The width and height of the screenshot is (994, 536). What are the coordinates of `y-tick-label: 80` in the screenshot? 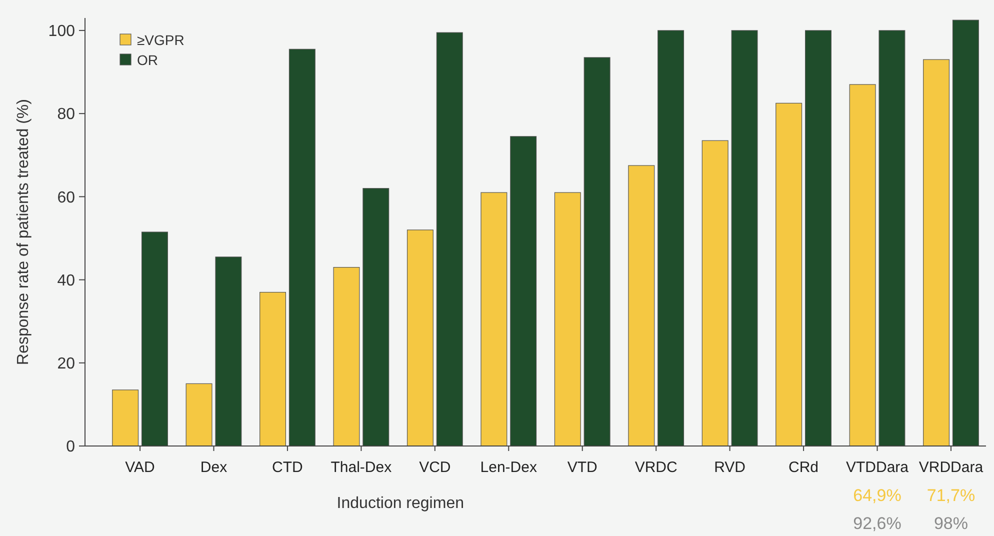 It's located at (66, 115).